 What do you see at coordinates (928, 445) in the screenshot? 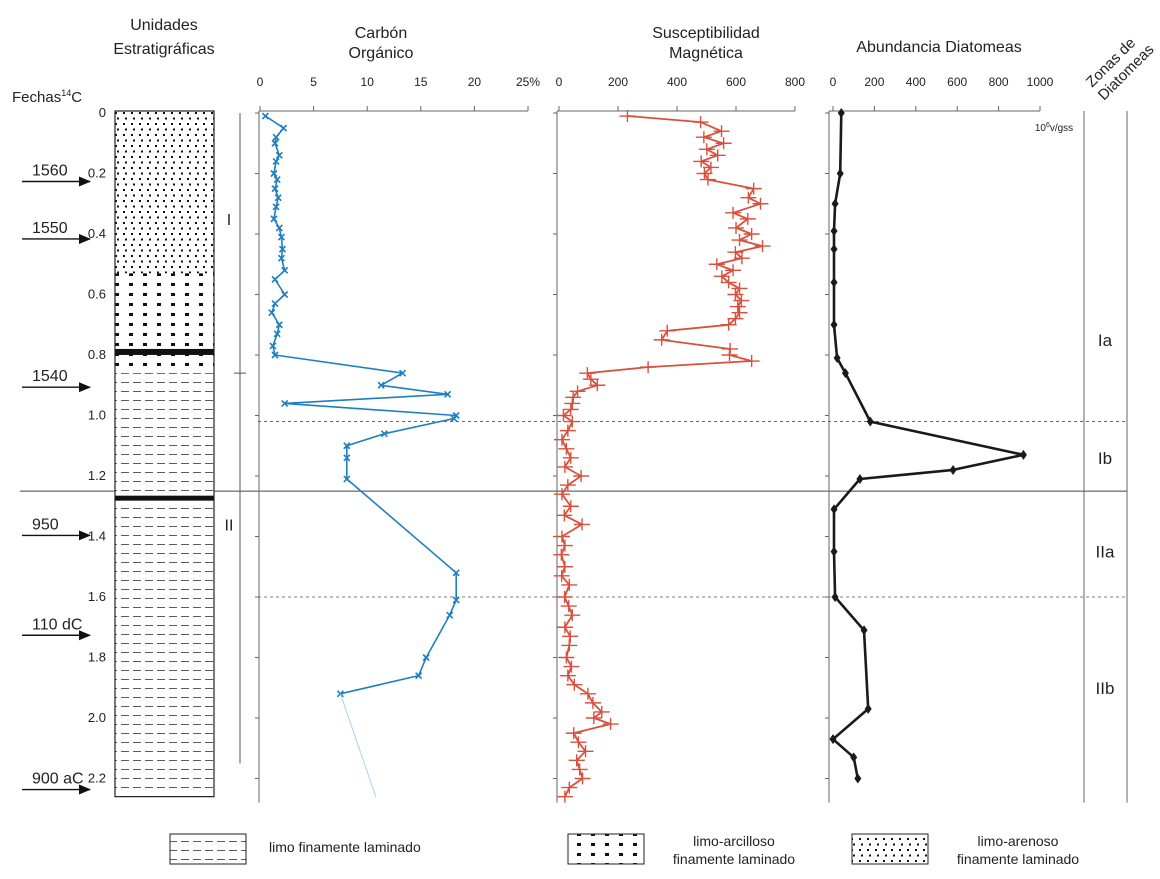
I see `diatom-series-line` at bounding box center [928, 445].